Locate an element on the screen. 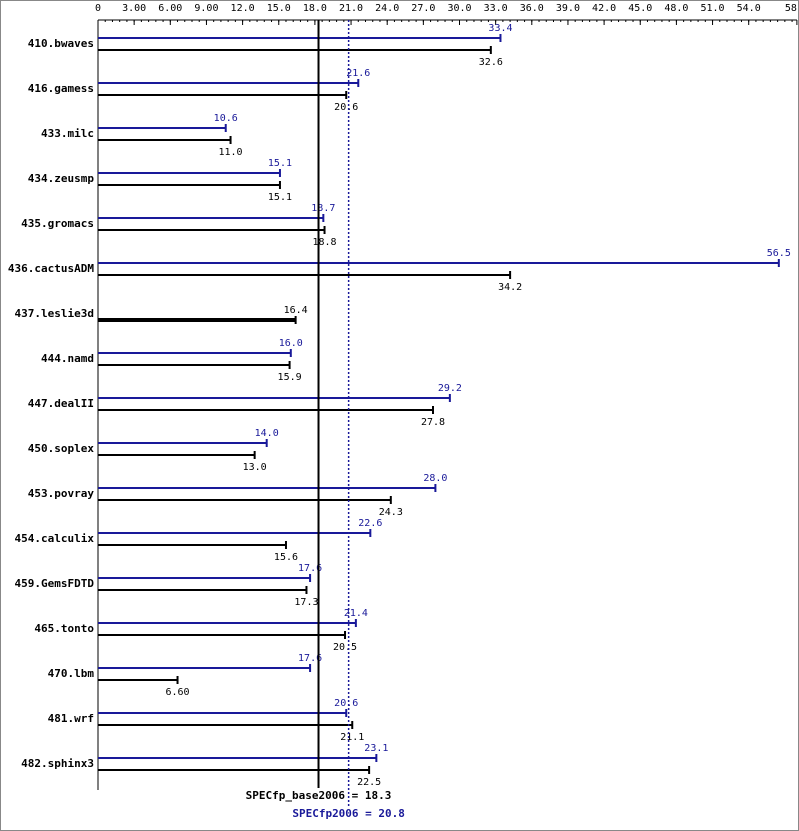 The width and height of the screenshot is (799, 831). category-label: 453.povray is located at coordinates (61, 493).